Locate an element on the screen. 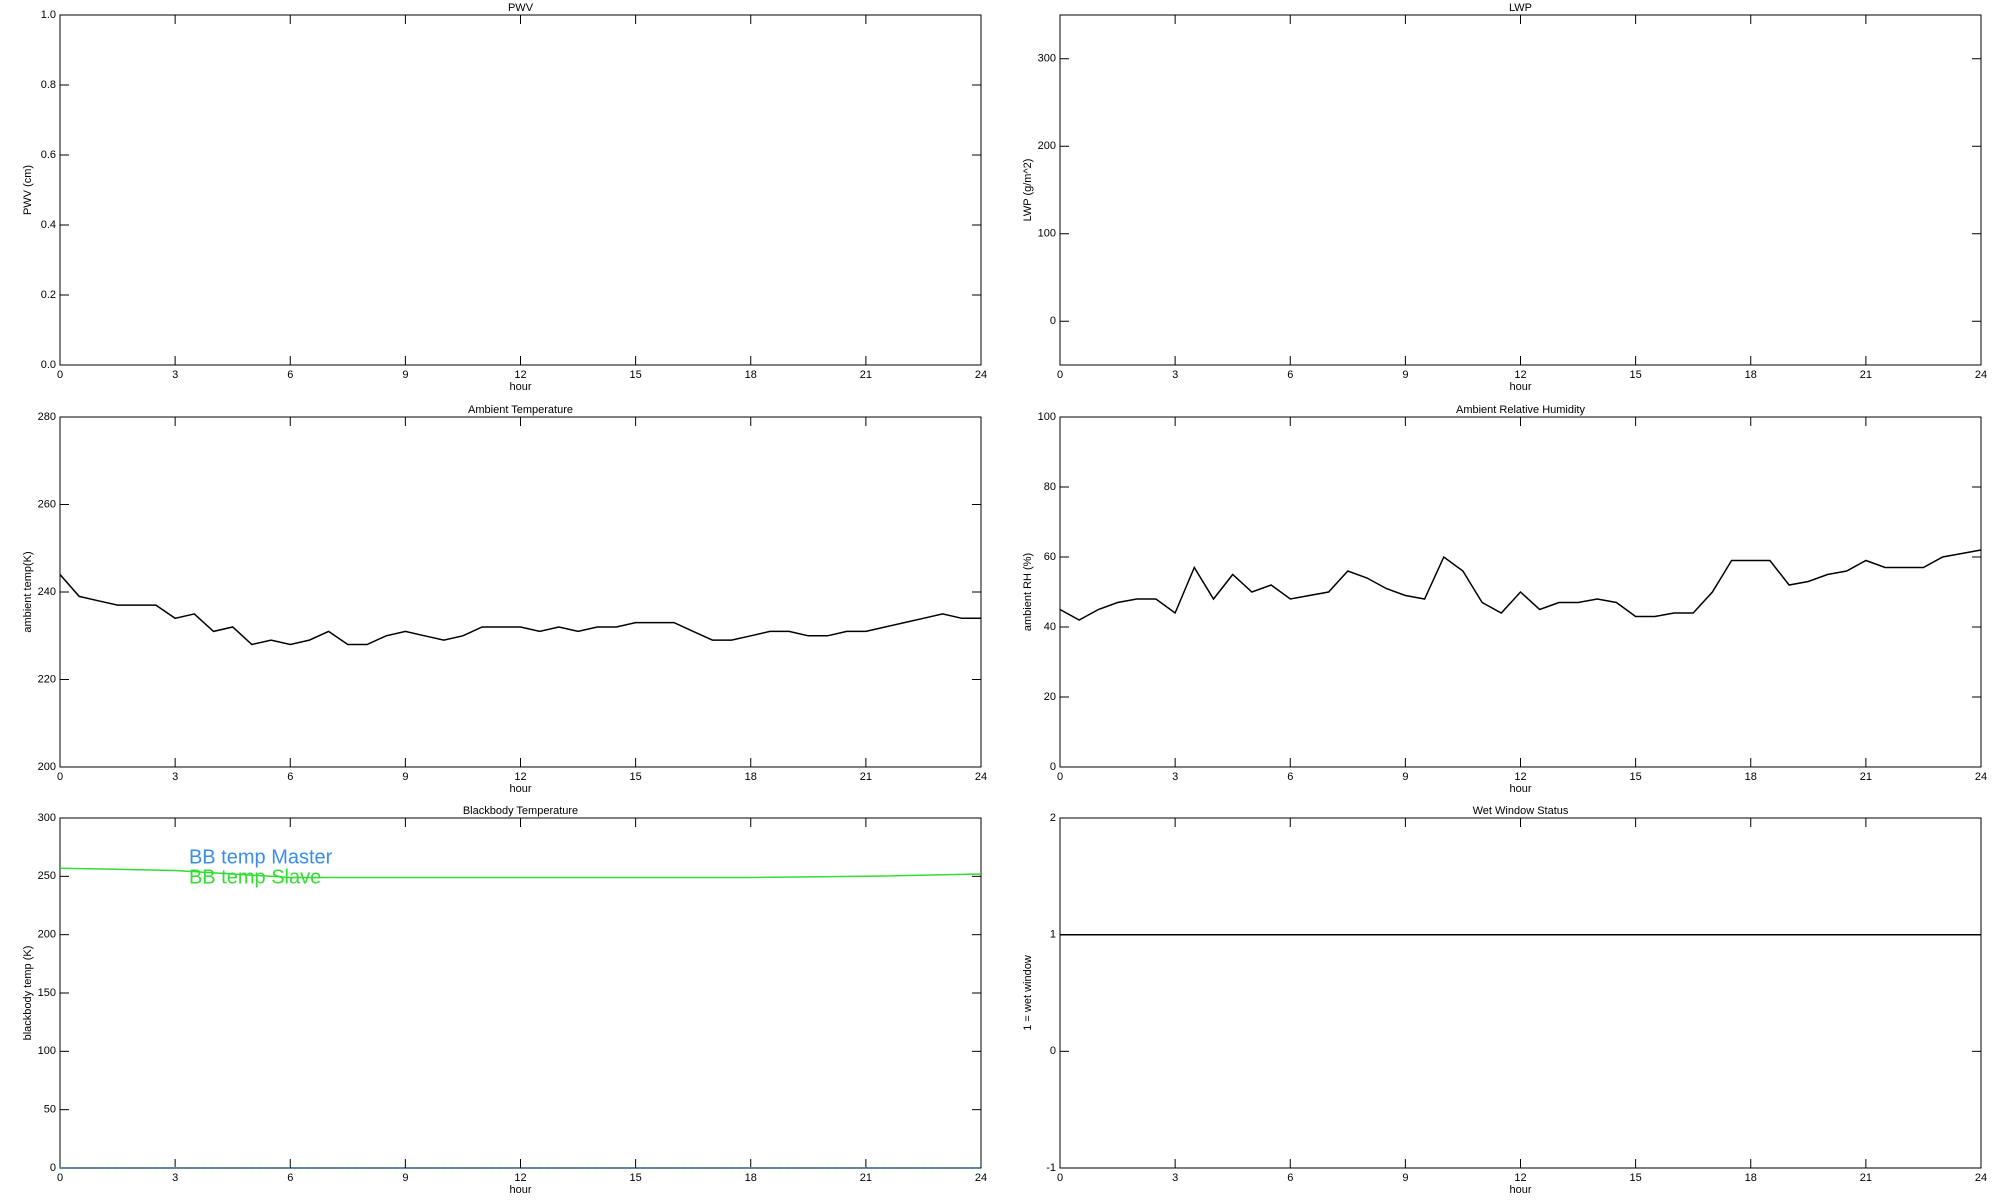  y-tick-label: 50 is located at coordinates (50, 1110).